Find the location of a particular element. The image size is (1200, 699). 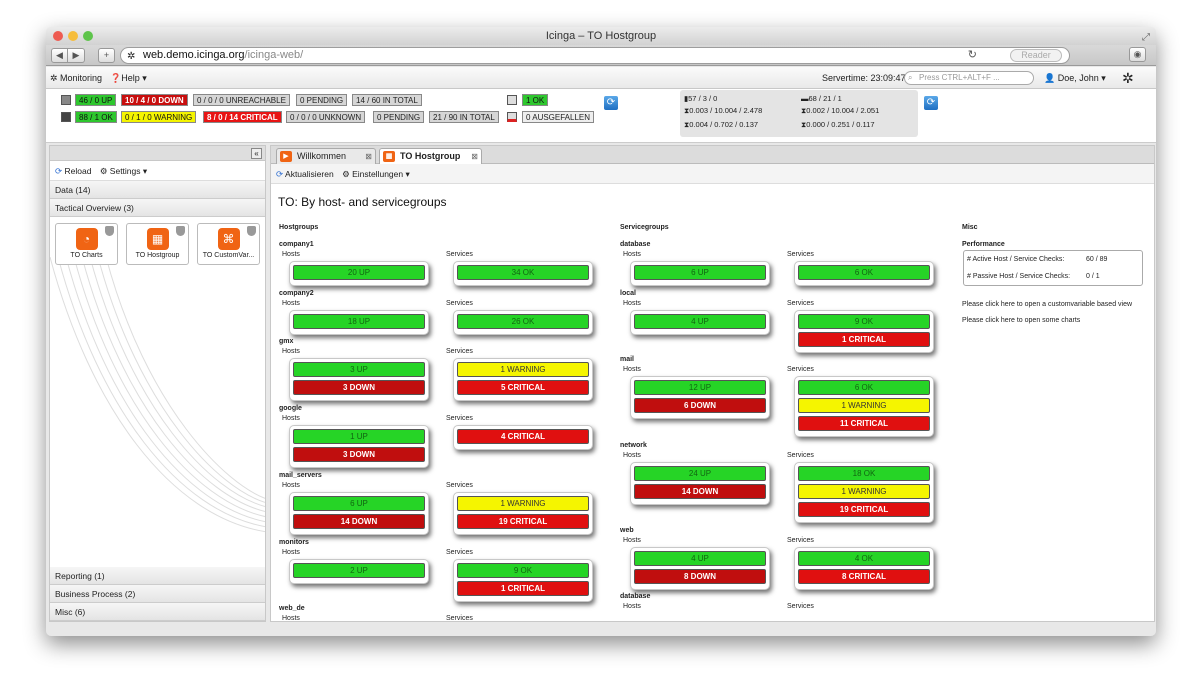

service-warning-badge: 0 / 1 / 0 WARNING is located at coordinates (159, 117).